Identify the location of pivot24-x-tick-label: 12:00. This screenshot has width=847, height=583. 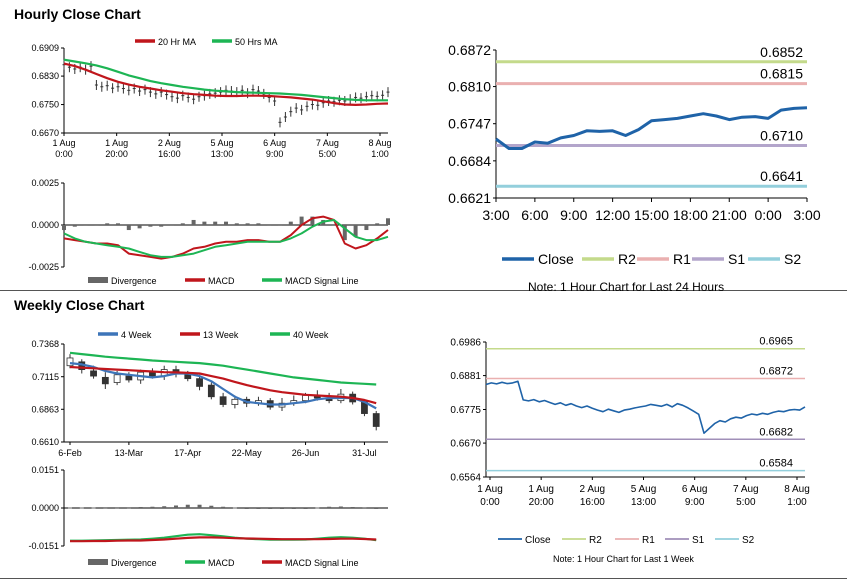
(612, 215).